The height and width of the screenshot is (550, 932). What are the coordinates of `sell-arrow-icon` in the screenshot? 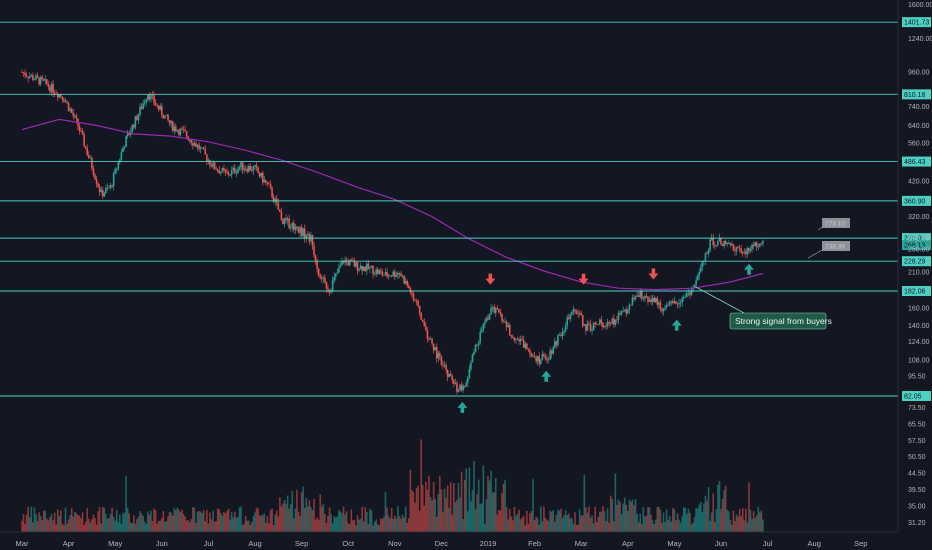 It's located at (490, 279).